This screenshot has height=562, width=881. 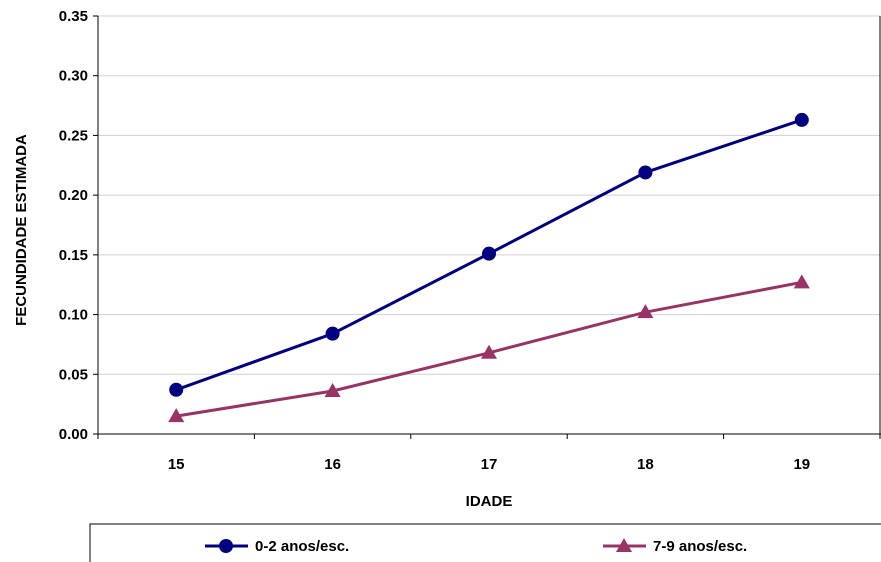 I want to click on legend: 0-2 anos/esc. 7-9 anos/esc., so click(x=485, y=542).